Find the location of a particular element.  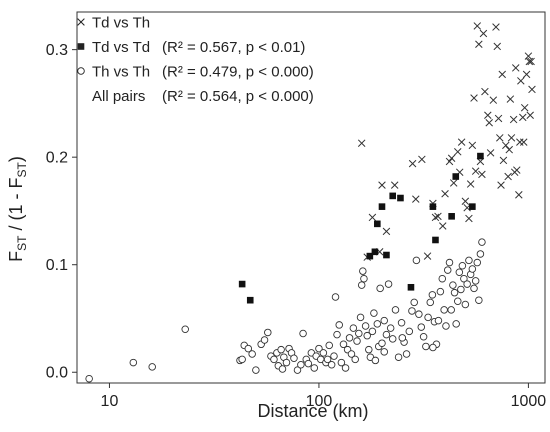

svg-text: FST / (1 - FST) is located at coordinates (17, 209).